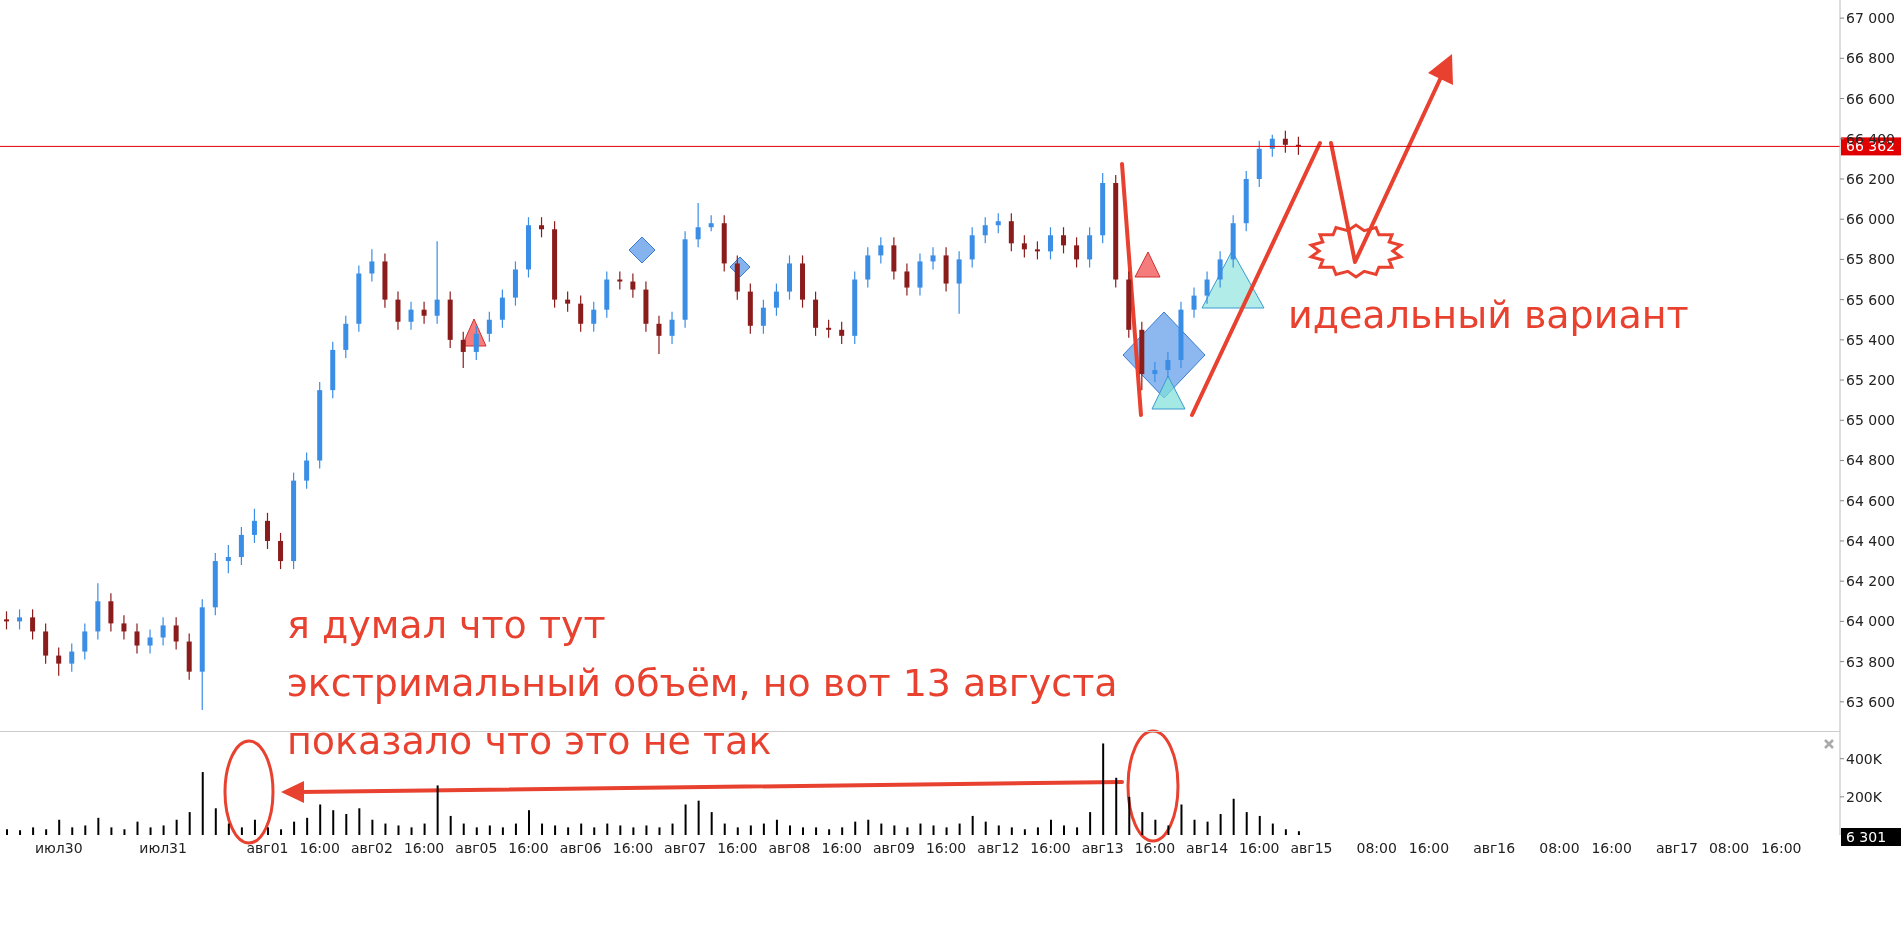  I want to click on x-tick-label: июл30, so click(58, 847).